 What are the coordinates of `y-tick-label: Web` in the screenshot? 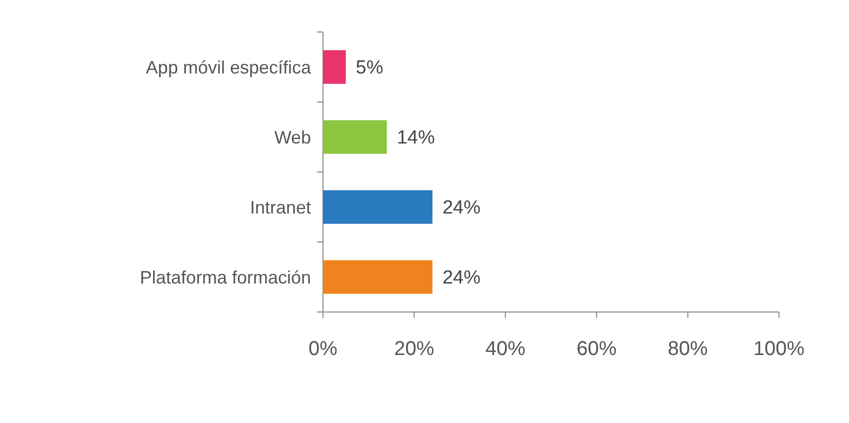 It's located at (292, 137).